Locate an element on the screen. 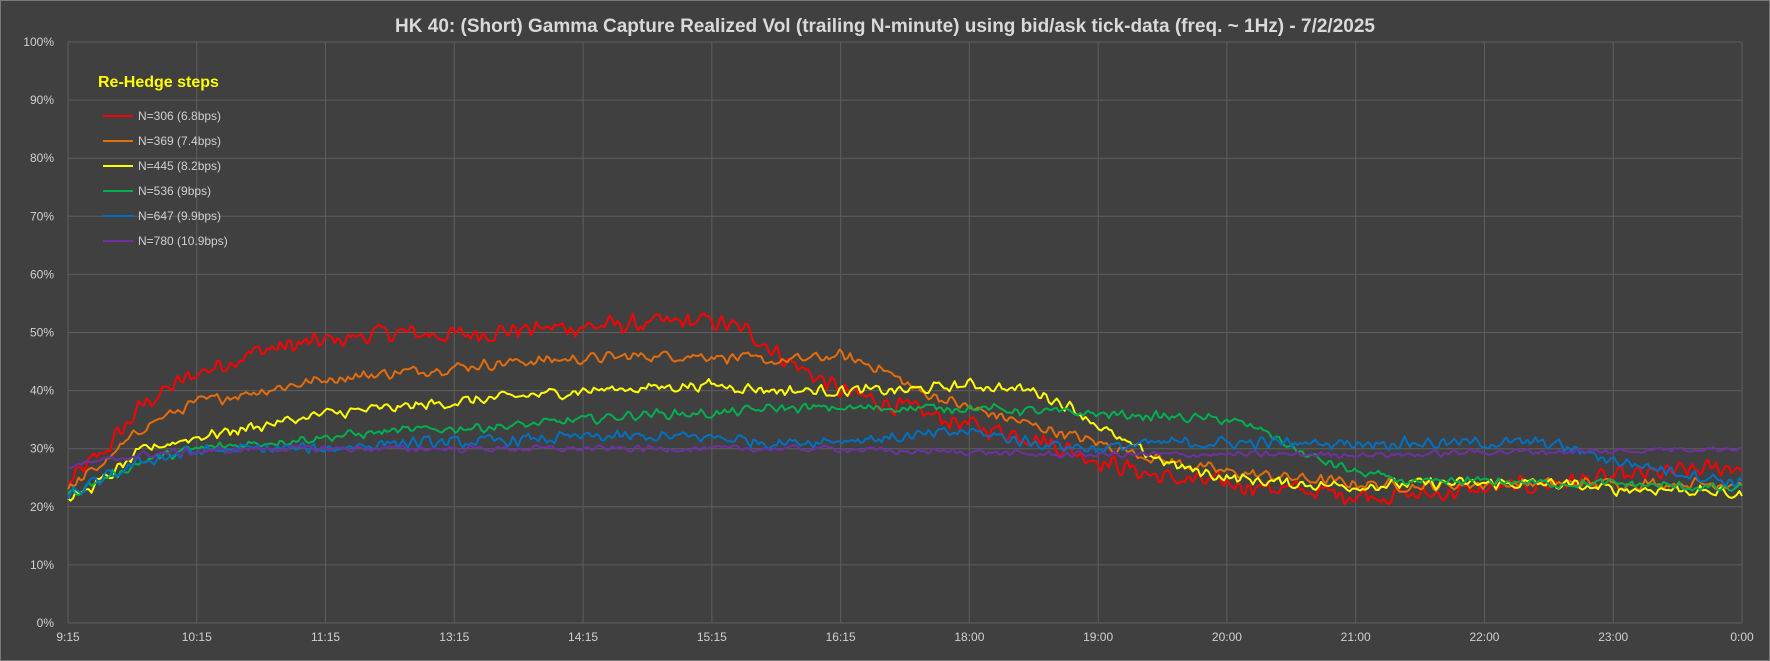 Image resolution: width=1770 pixels, height=661 pixels. y-tick-label: 30% is located at coordinates (42, 449).